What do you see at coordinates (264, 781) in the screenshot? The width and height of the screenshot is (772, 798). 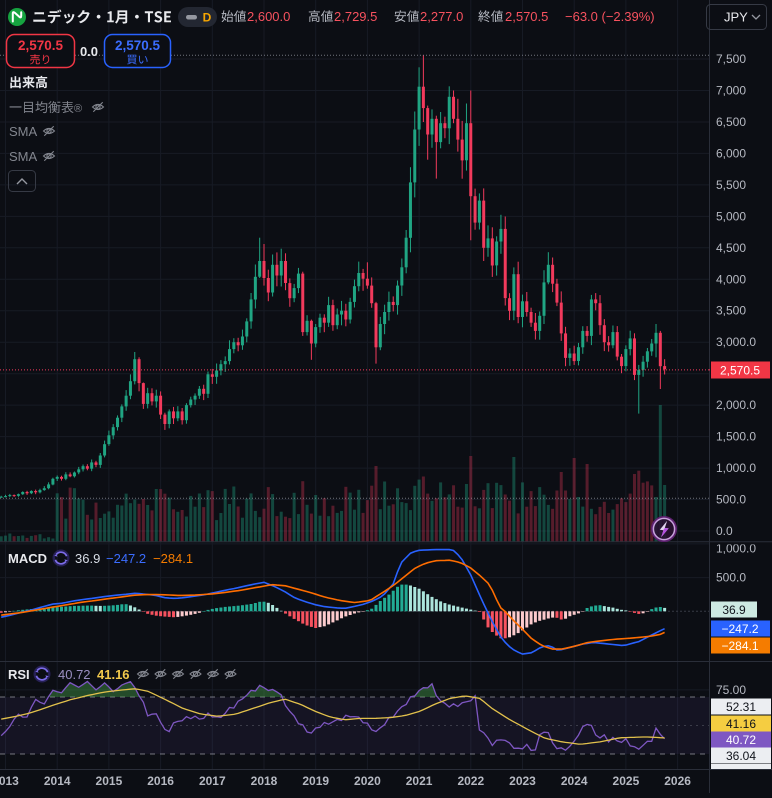 I see `svg-text: 2018` at bounding box center [264, 781].